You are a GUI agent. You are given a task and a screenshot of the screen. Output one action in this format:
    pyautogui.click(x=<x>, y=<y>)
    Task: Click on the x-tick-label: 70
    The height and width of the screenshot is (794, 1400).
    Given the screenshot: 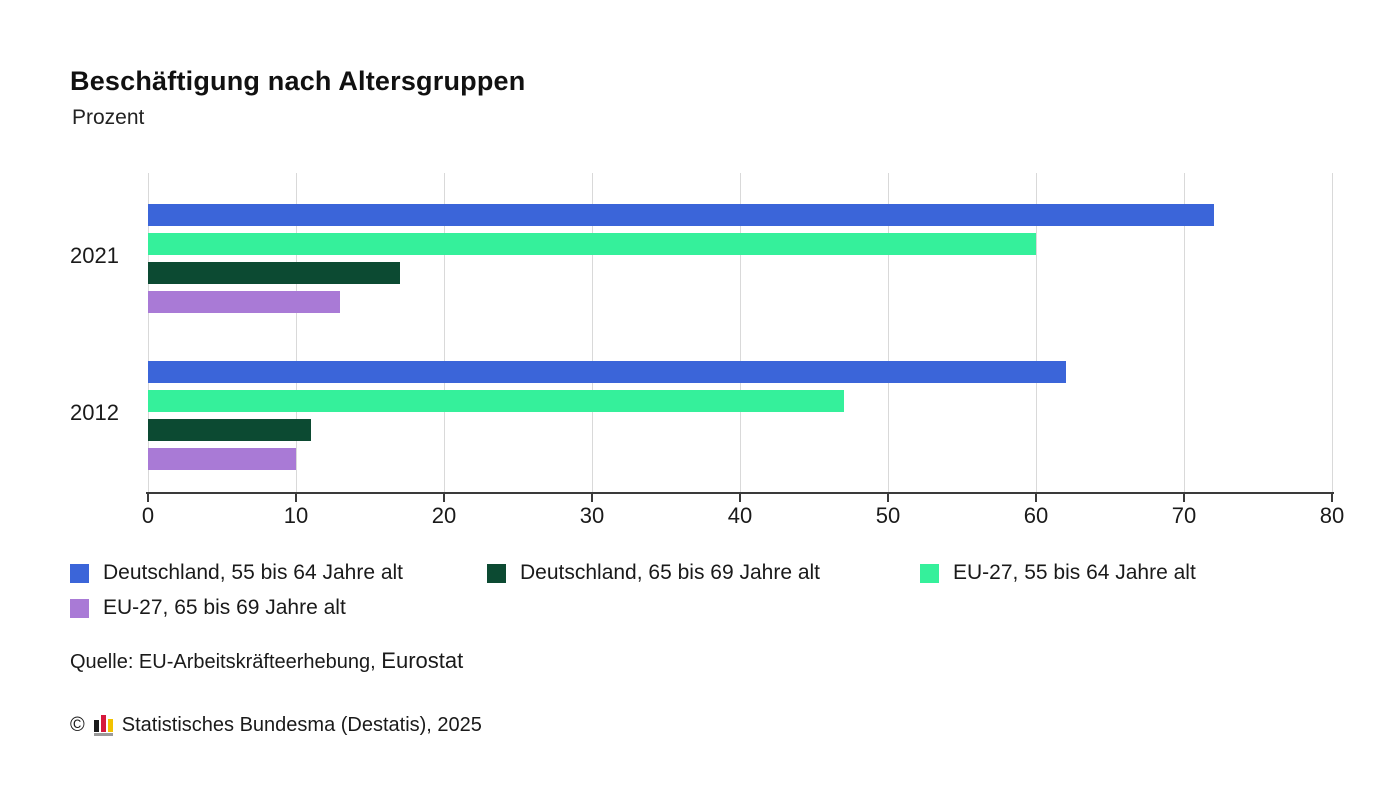 What is the action you would take?
    pyautogui.click(x=1184, y=515)
    